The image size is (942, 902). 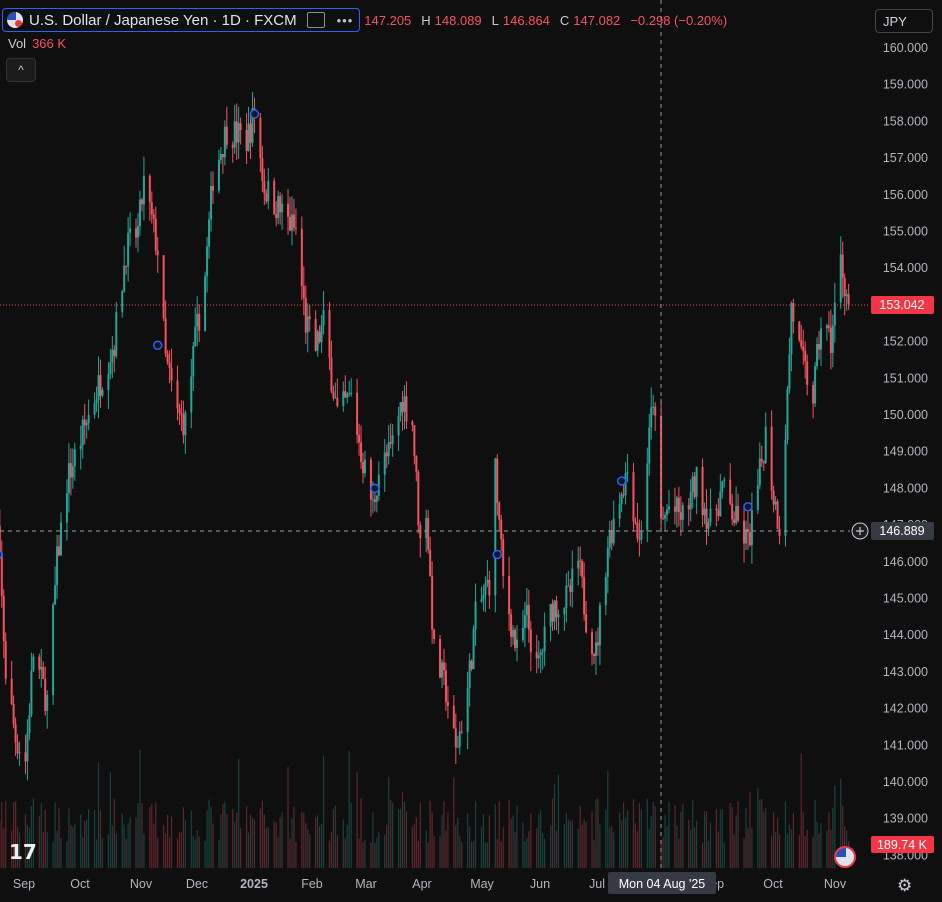 What do you see at coordinates (388, 20) in the screenshot?
I see `open-value: 147.205` at bounding box center [388, 20].